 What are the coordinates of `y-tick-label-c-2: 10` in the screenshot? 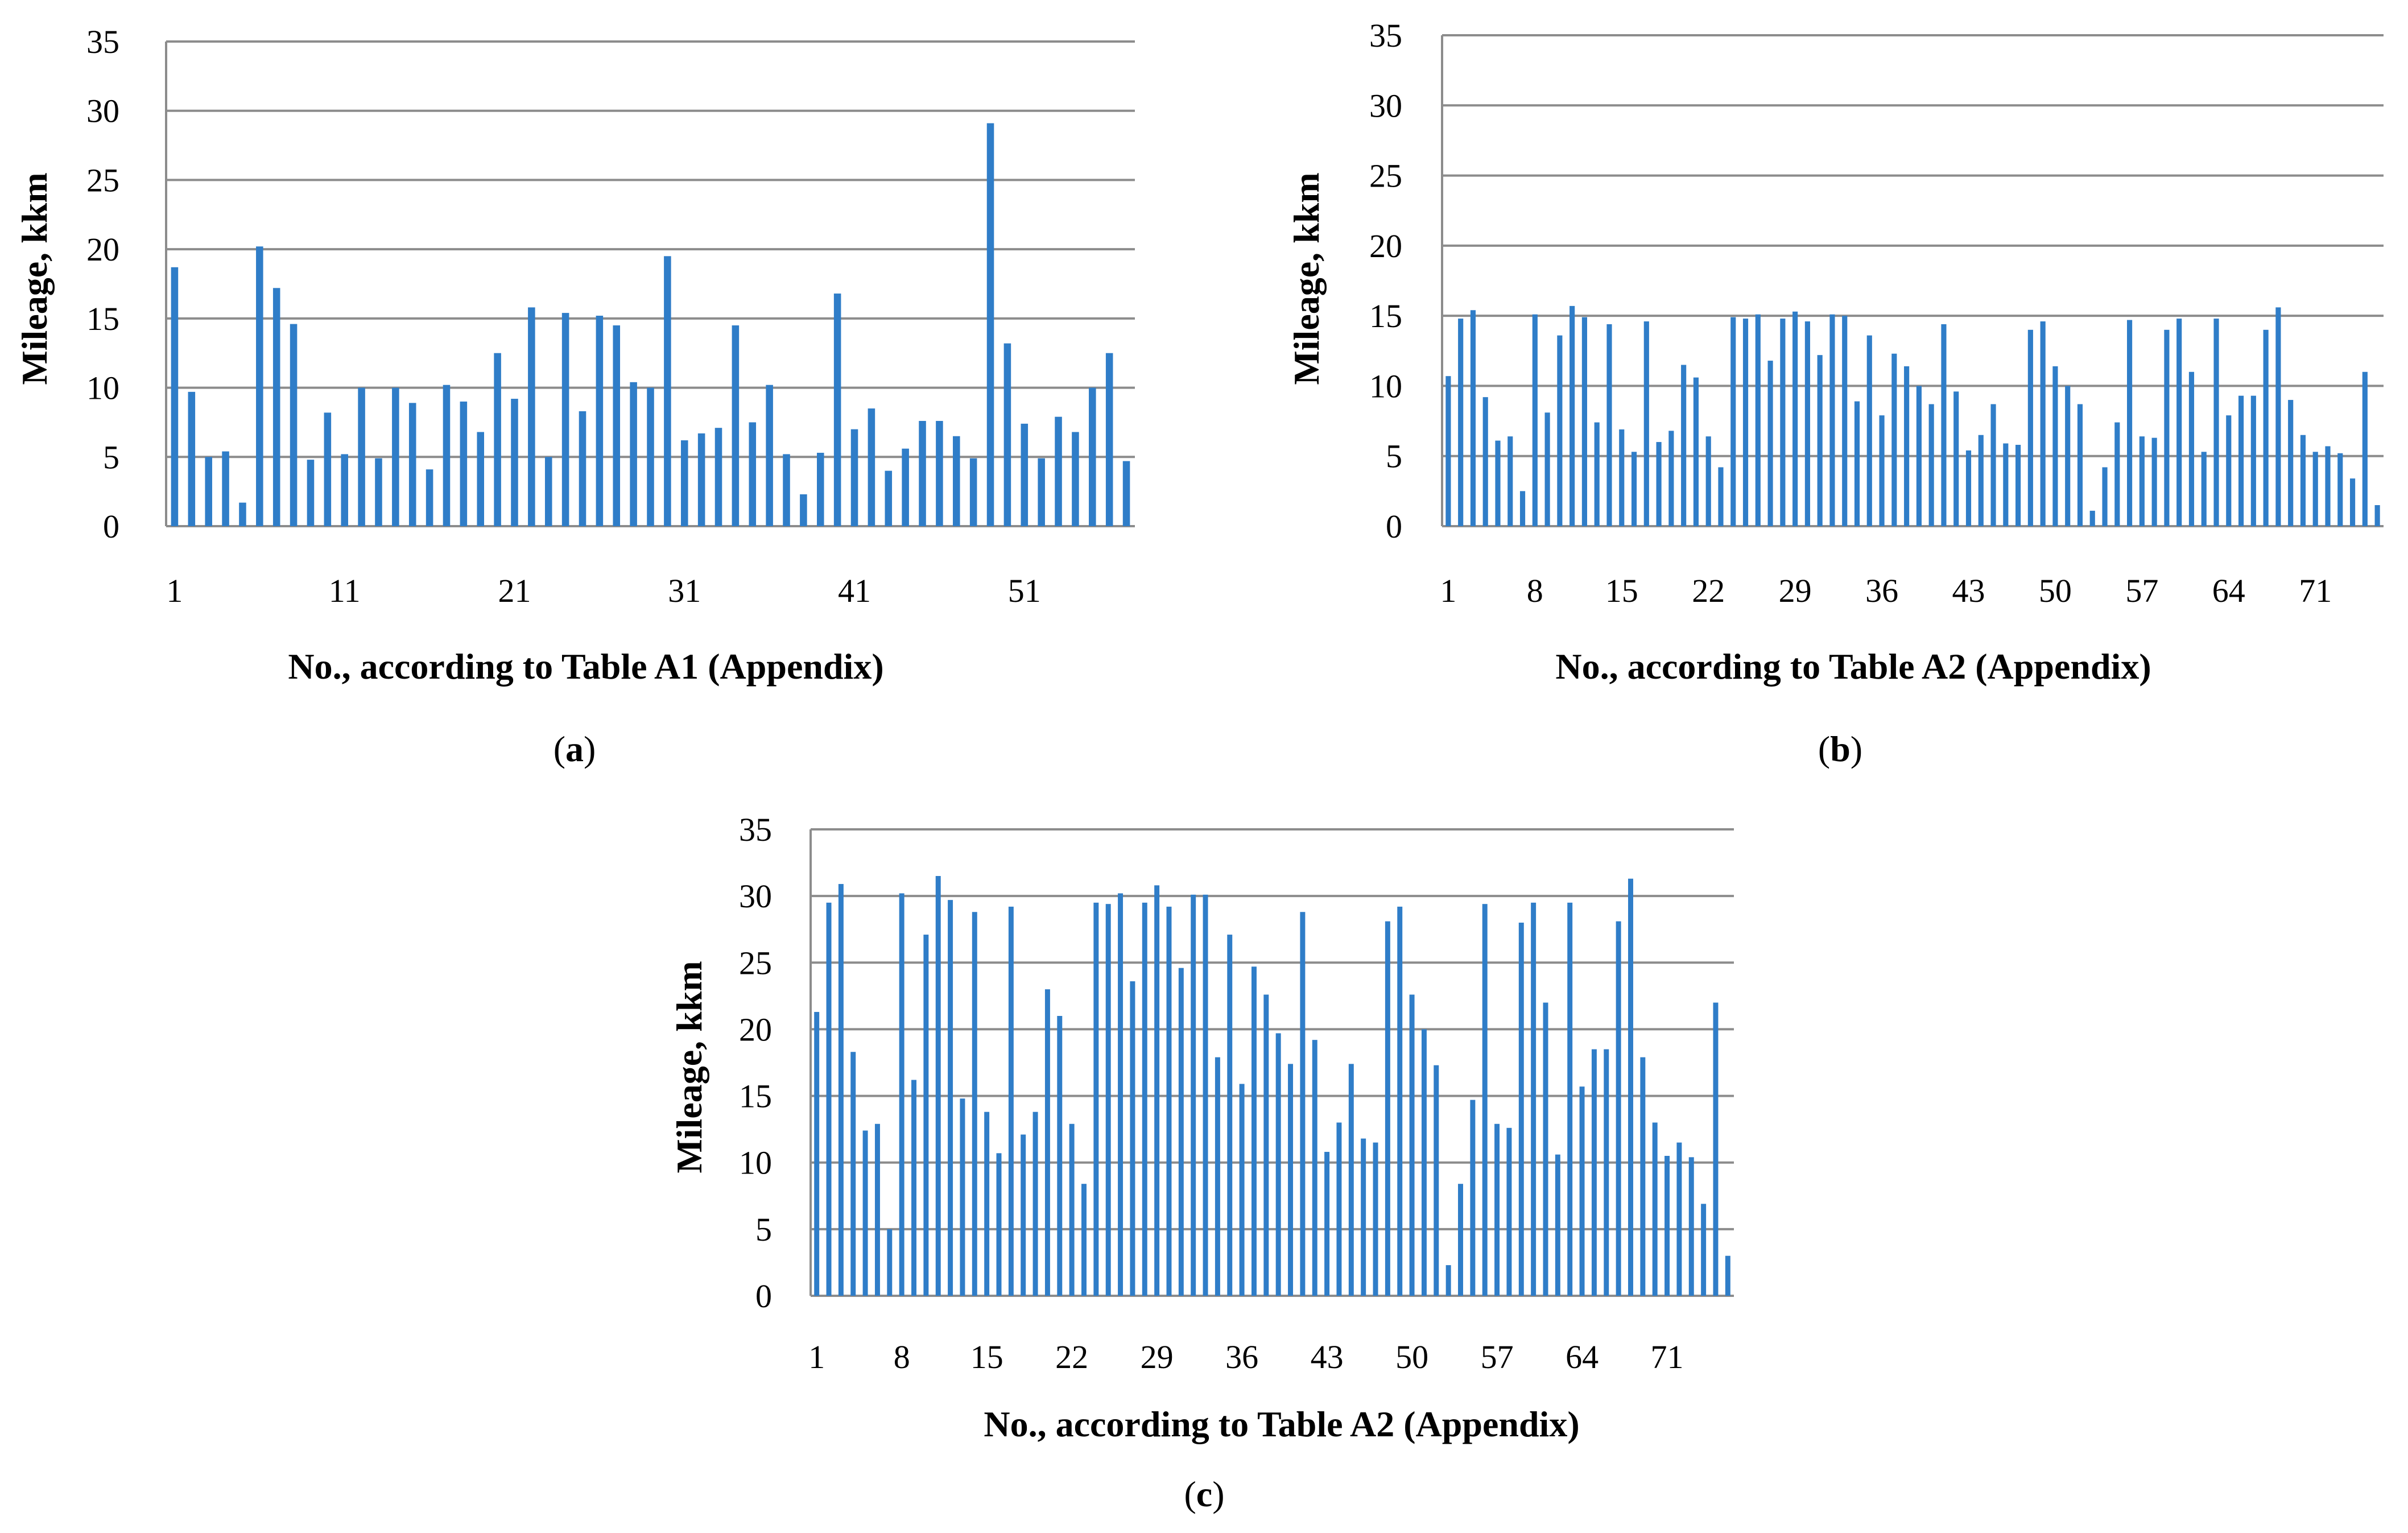 It's located at (755, 1162).